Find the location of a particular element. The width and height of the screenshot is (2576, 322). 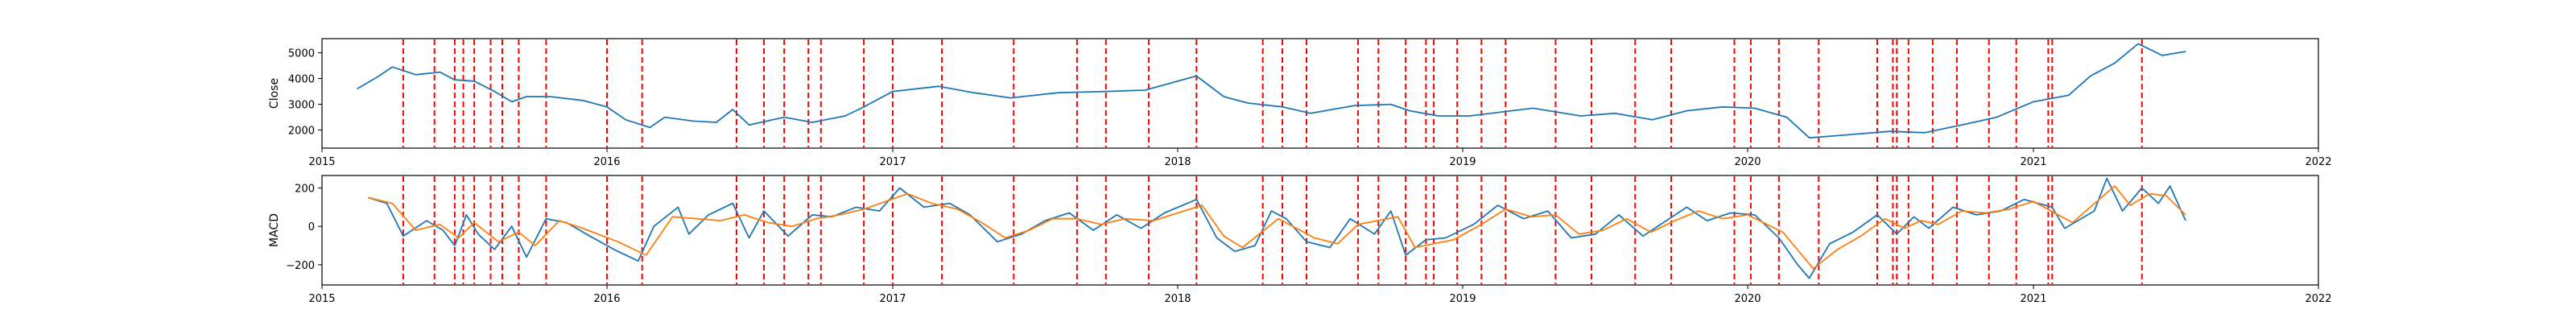

close-x-axis: 2015 2016 2017 2018 2019 2020 2021 2022 is located at coordinates (1320, 158).